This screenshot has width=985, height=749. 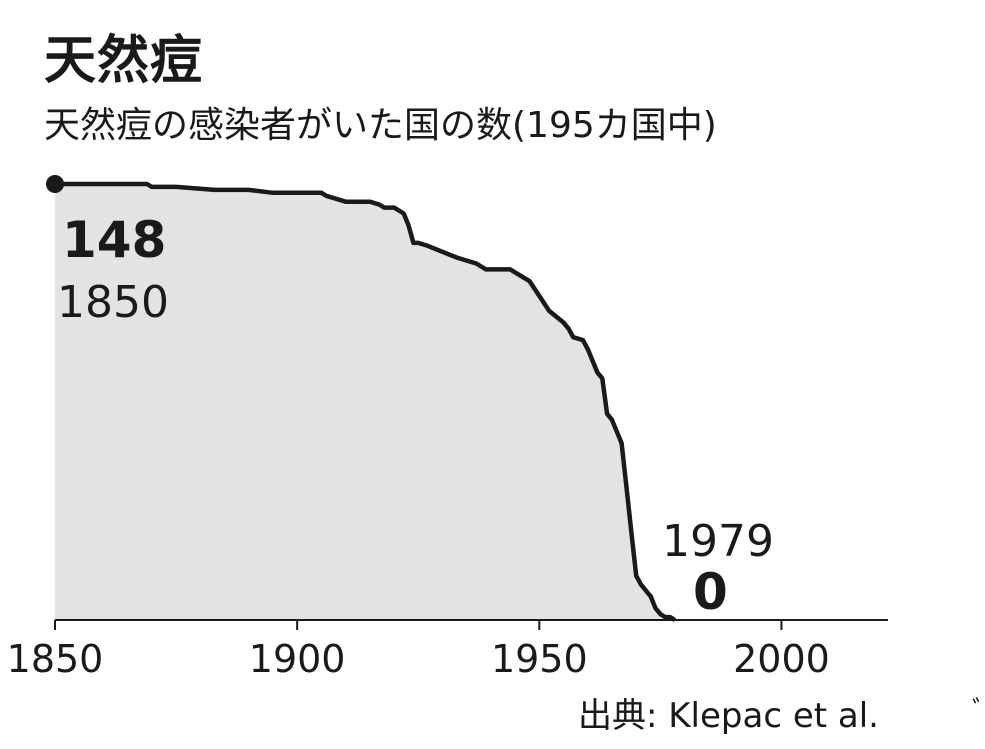 What do you see at coordinates (539, 659) in the screenshot?
I see `x-tick-label: 1950` at bounding box center [539, 659].